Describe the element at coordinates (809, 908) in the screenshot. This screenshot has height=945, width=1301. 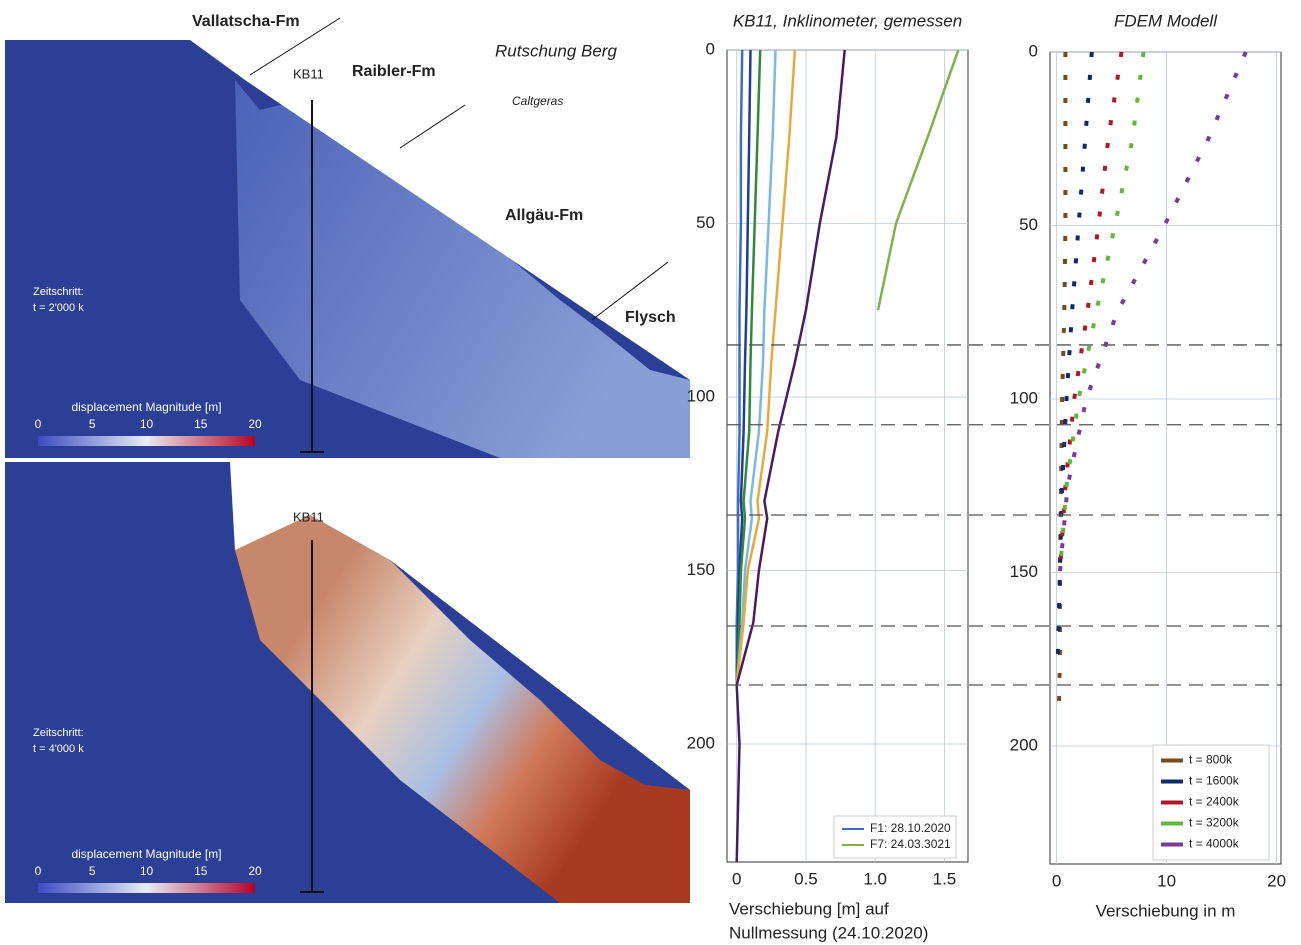
I see `x-axis-label: Verschiebung [m] auf` at that location.